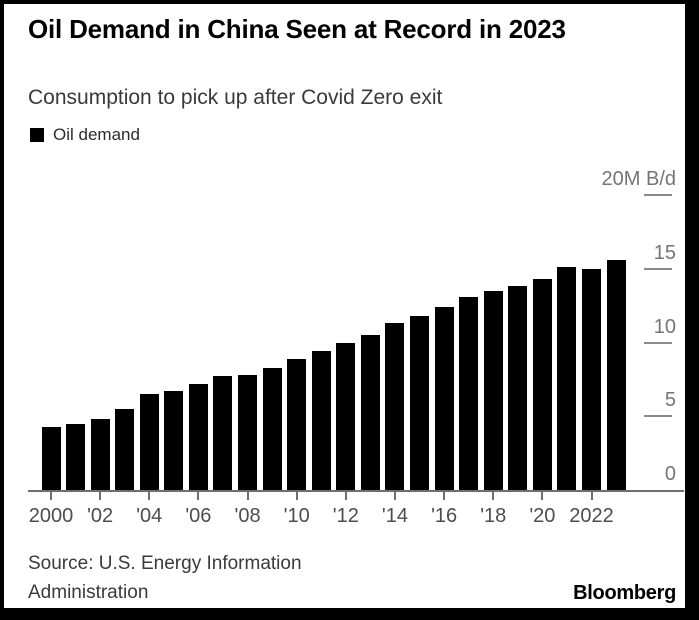 The height and width of the screenshot is (620, 699). Describe the element at coordinates (76, 456) in the screenshot. I see `bar-2001` at that location.